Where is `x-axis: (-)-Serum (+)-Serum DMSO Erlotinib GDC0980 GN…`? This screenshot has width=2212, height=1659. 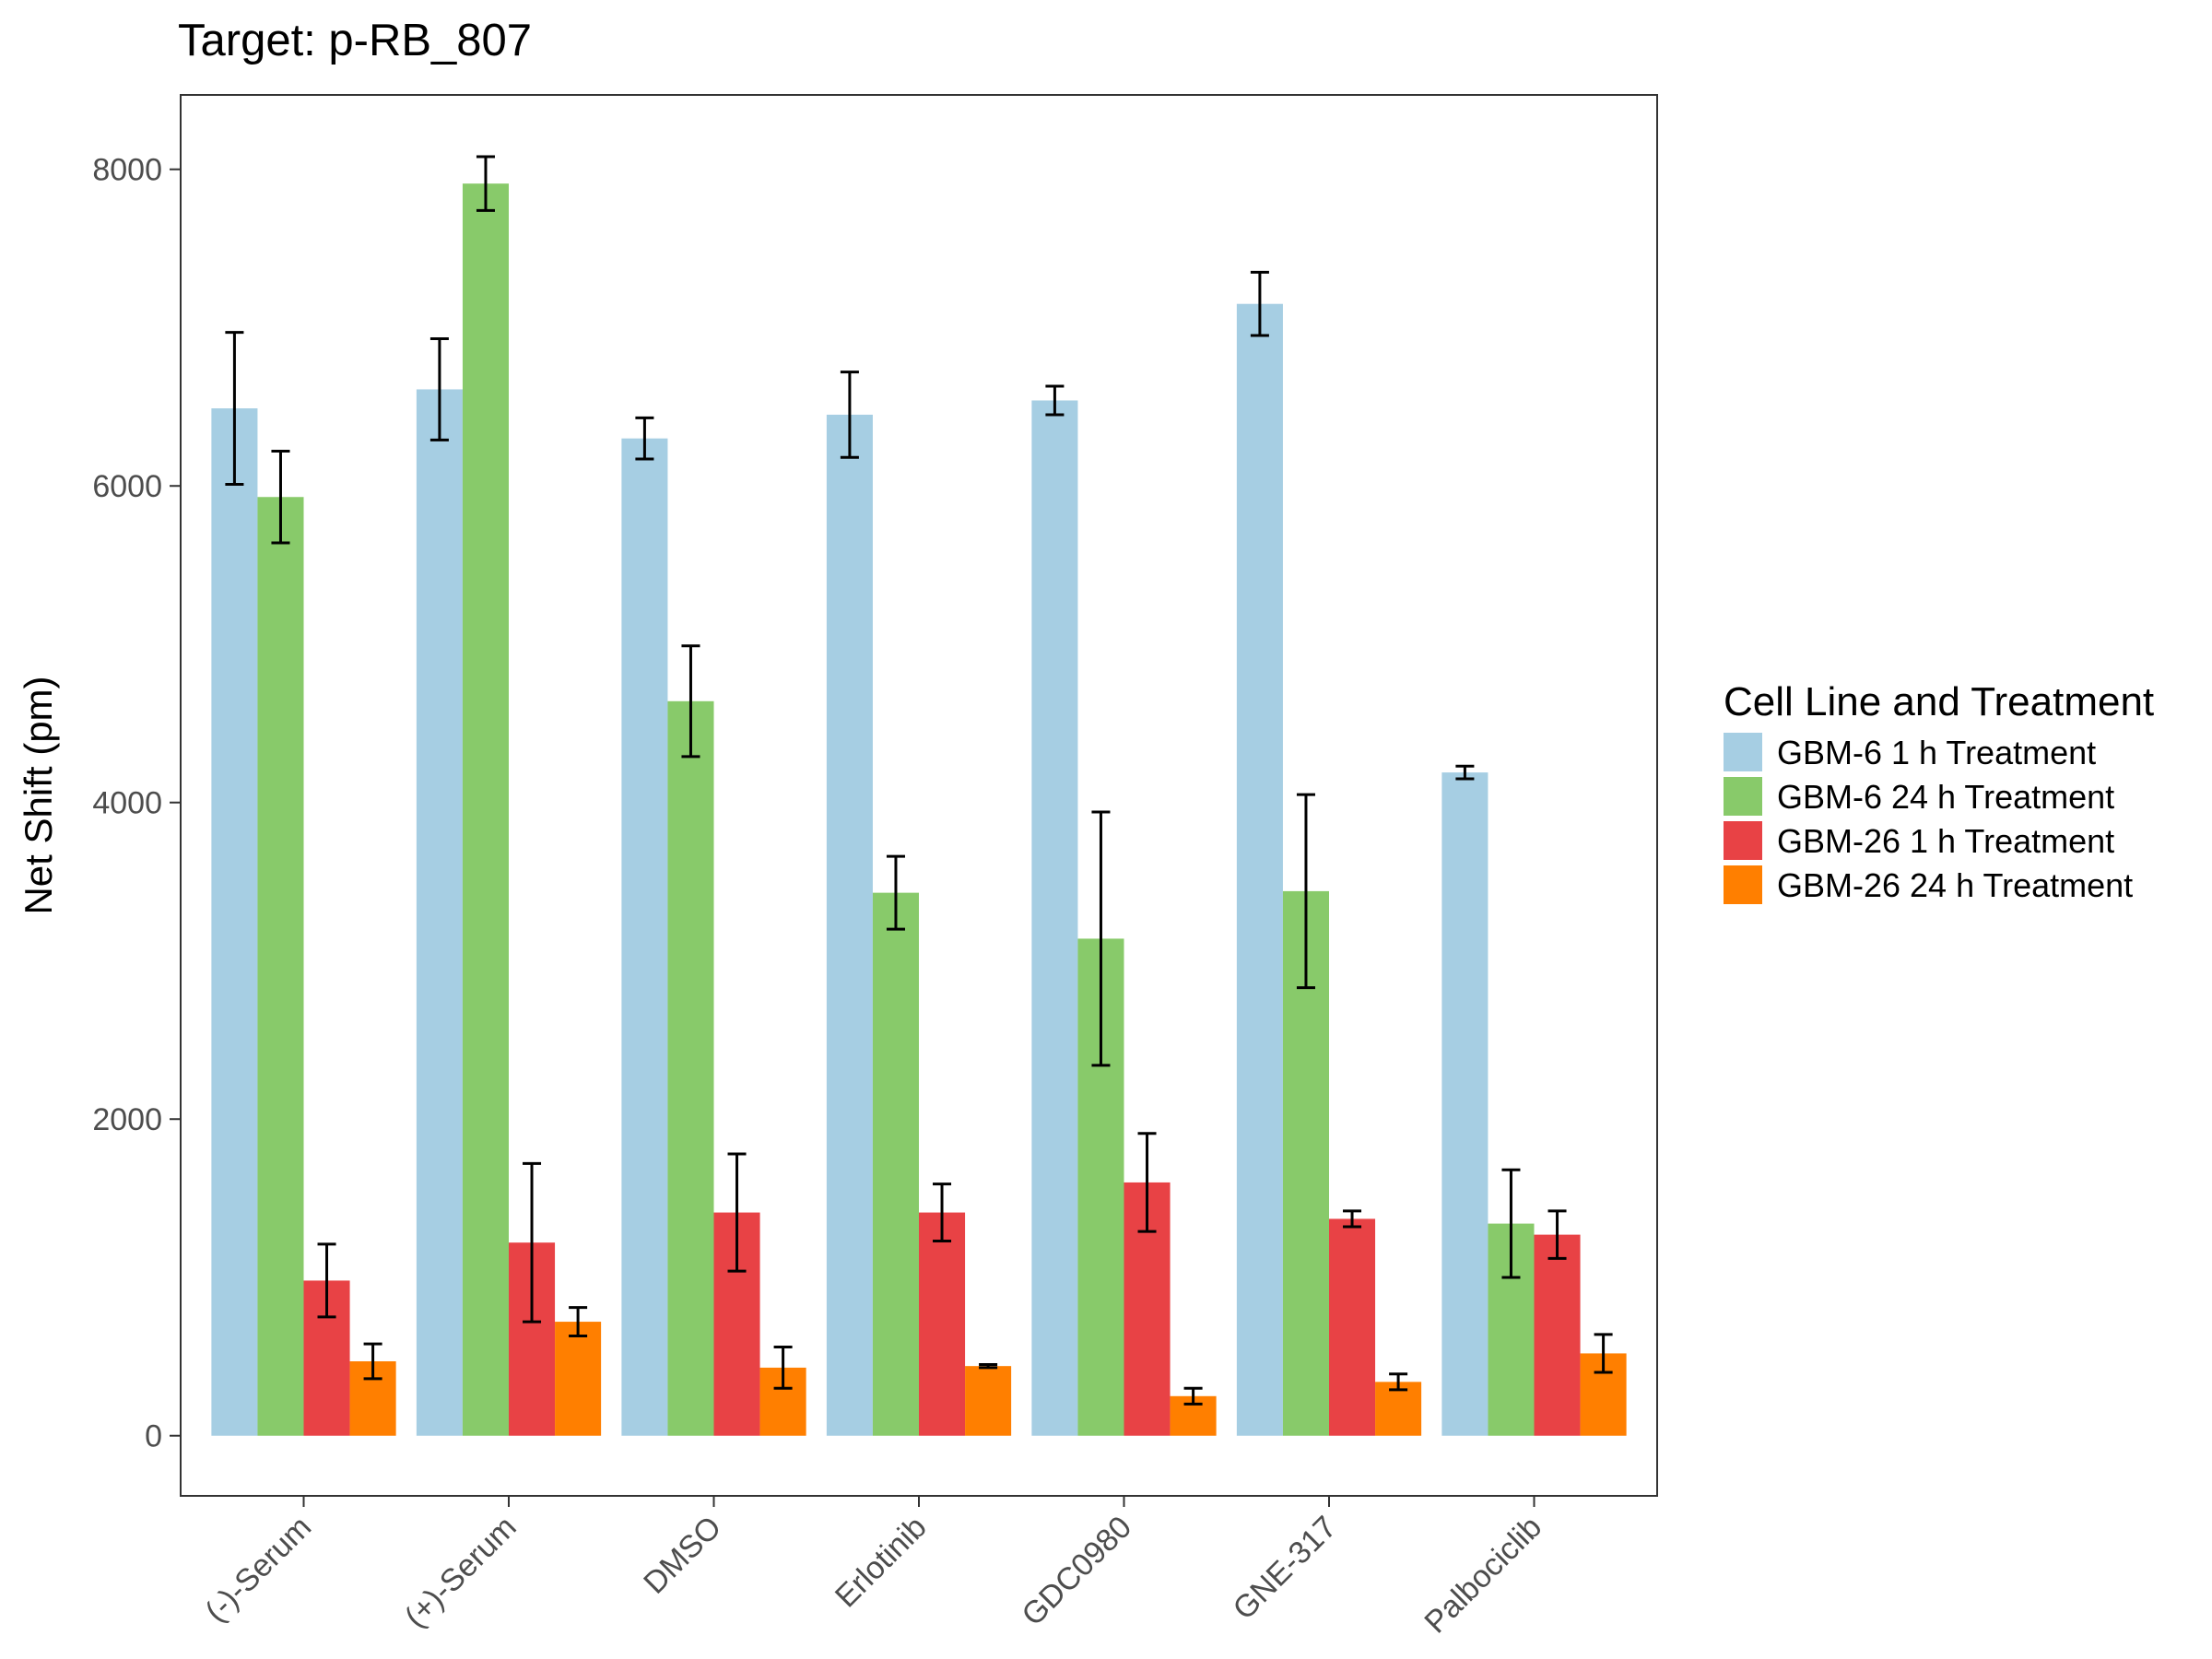
x-axis: (-)-Serum (+)-Serum DMSO Erlotinib GDC0980 GN… is located at coordinates (873, 1568).